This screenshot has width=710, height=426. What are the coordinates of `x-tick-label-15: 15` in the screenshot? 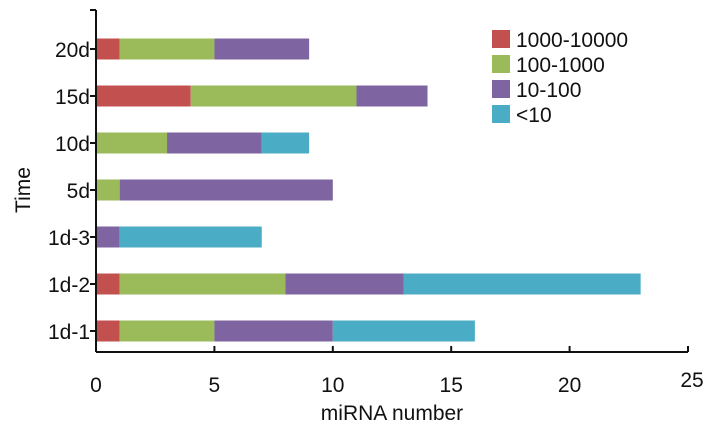 It's located at (451, 385).